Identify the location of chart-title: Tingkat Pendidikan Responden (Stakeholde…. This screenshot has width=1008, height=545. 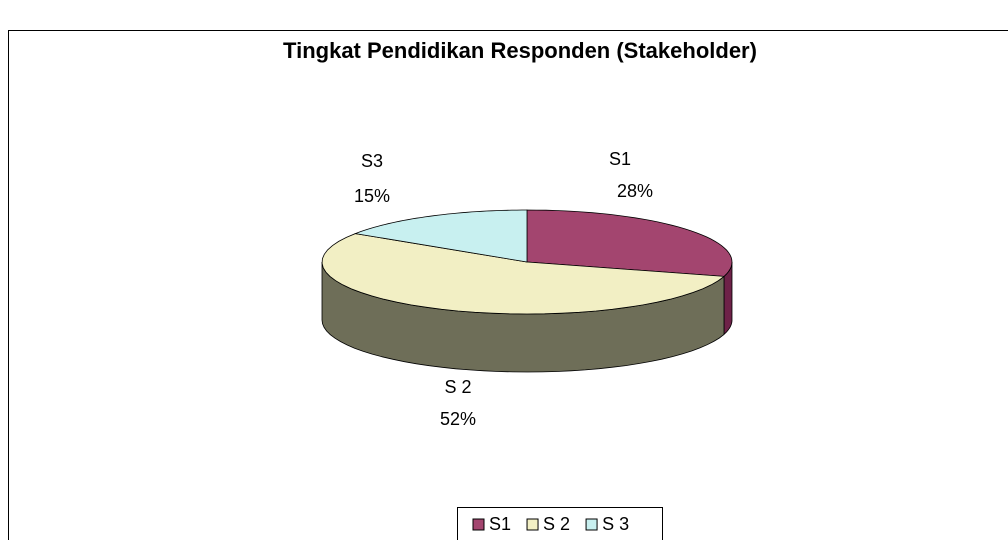
(520, 50).